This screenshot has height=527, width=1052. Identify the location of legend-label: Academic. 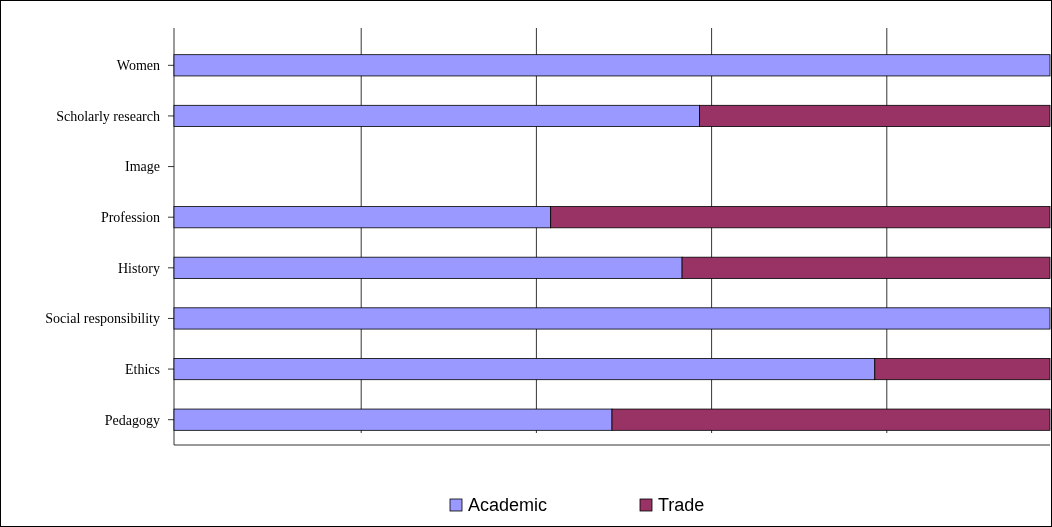
(508, 504).